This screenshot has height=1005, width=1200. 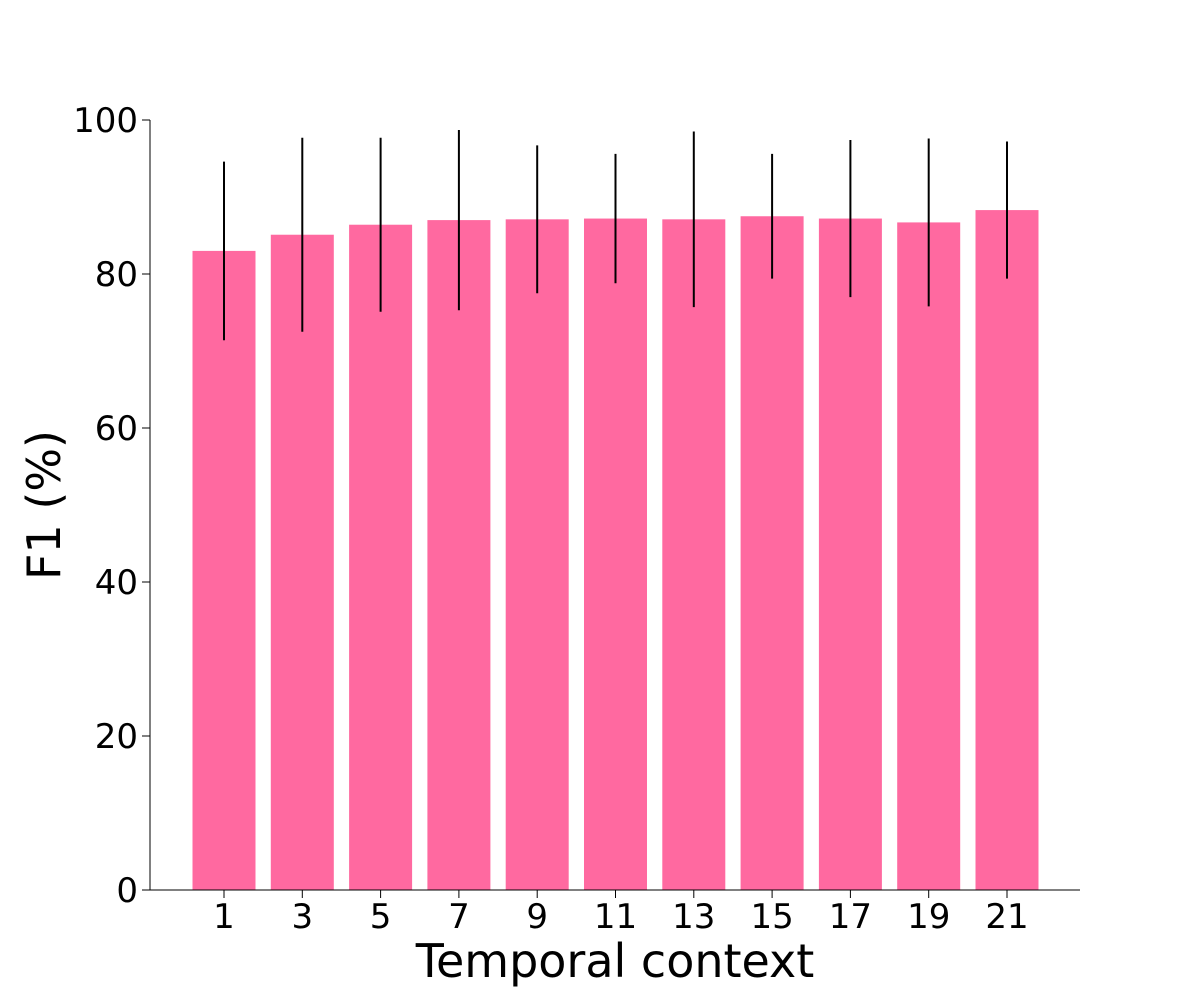 I want to click on y-axis-label: F1 (%), so click(x=44, y=505).